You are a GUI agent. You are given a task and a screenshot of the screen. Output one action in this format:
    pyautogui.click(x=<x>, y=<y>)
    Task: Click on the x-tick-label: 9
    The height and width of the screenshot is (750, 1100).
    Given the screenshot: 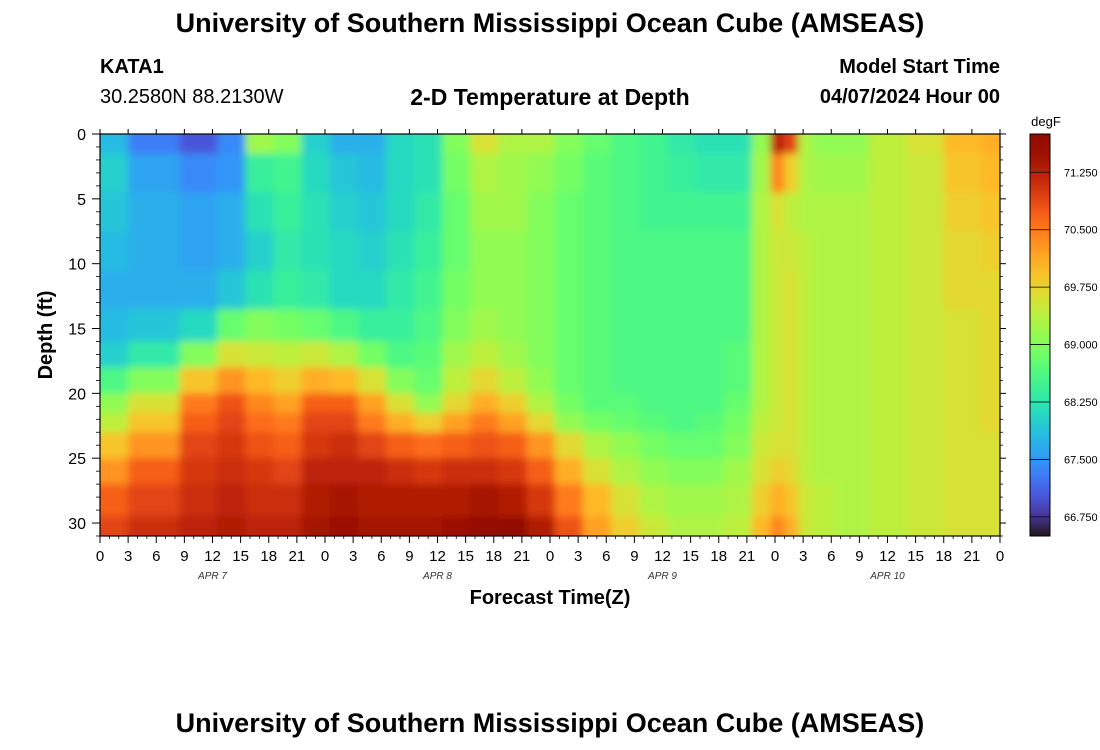 What is the action you would take?
    pyautogui.click(x=184, y=556)
    